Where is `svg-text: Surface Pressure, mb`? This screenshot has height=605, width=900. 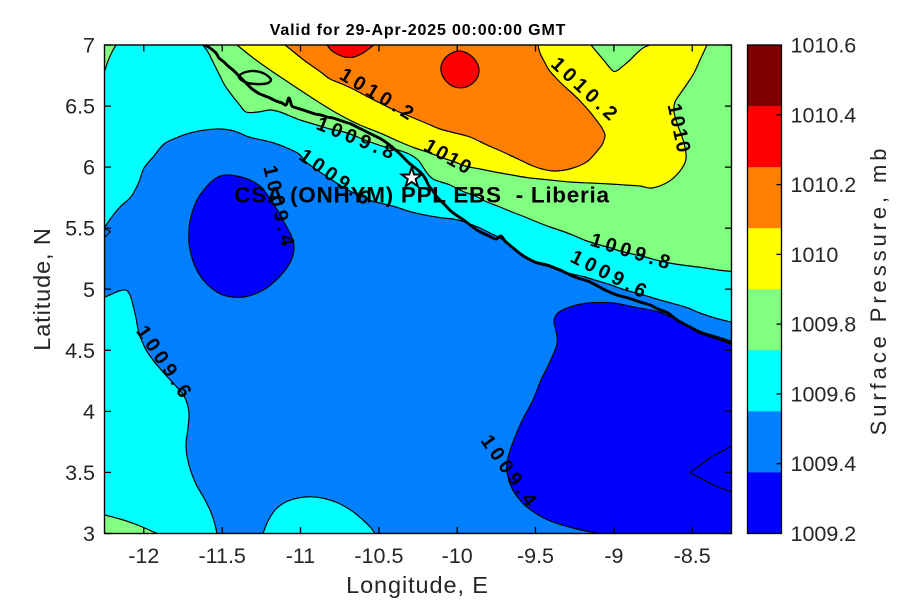
svg-text: Surface Pressure, mb is located at coordinates (878, 290).